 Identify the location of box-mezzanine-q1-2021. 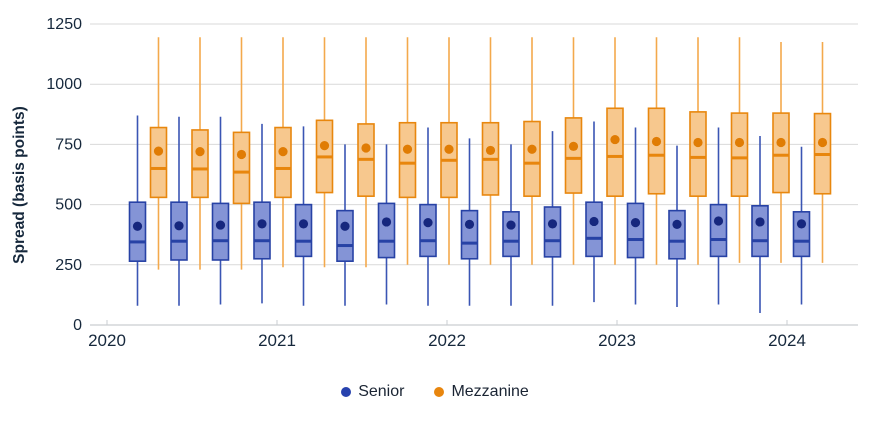
(283, 152).